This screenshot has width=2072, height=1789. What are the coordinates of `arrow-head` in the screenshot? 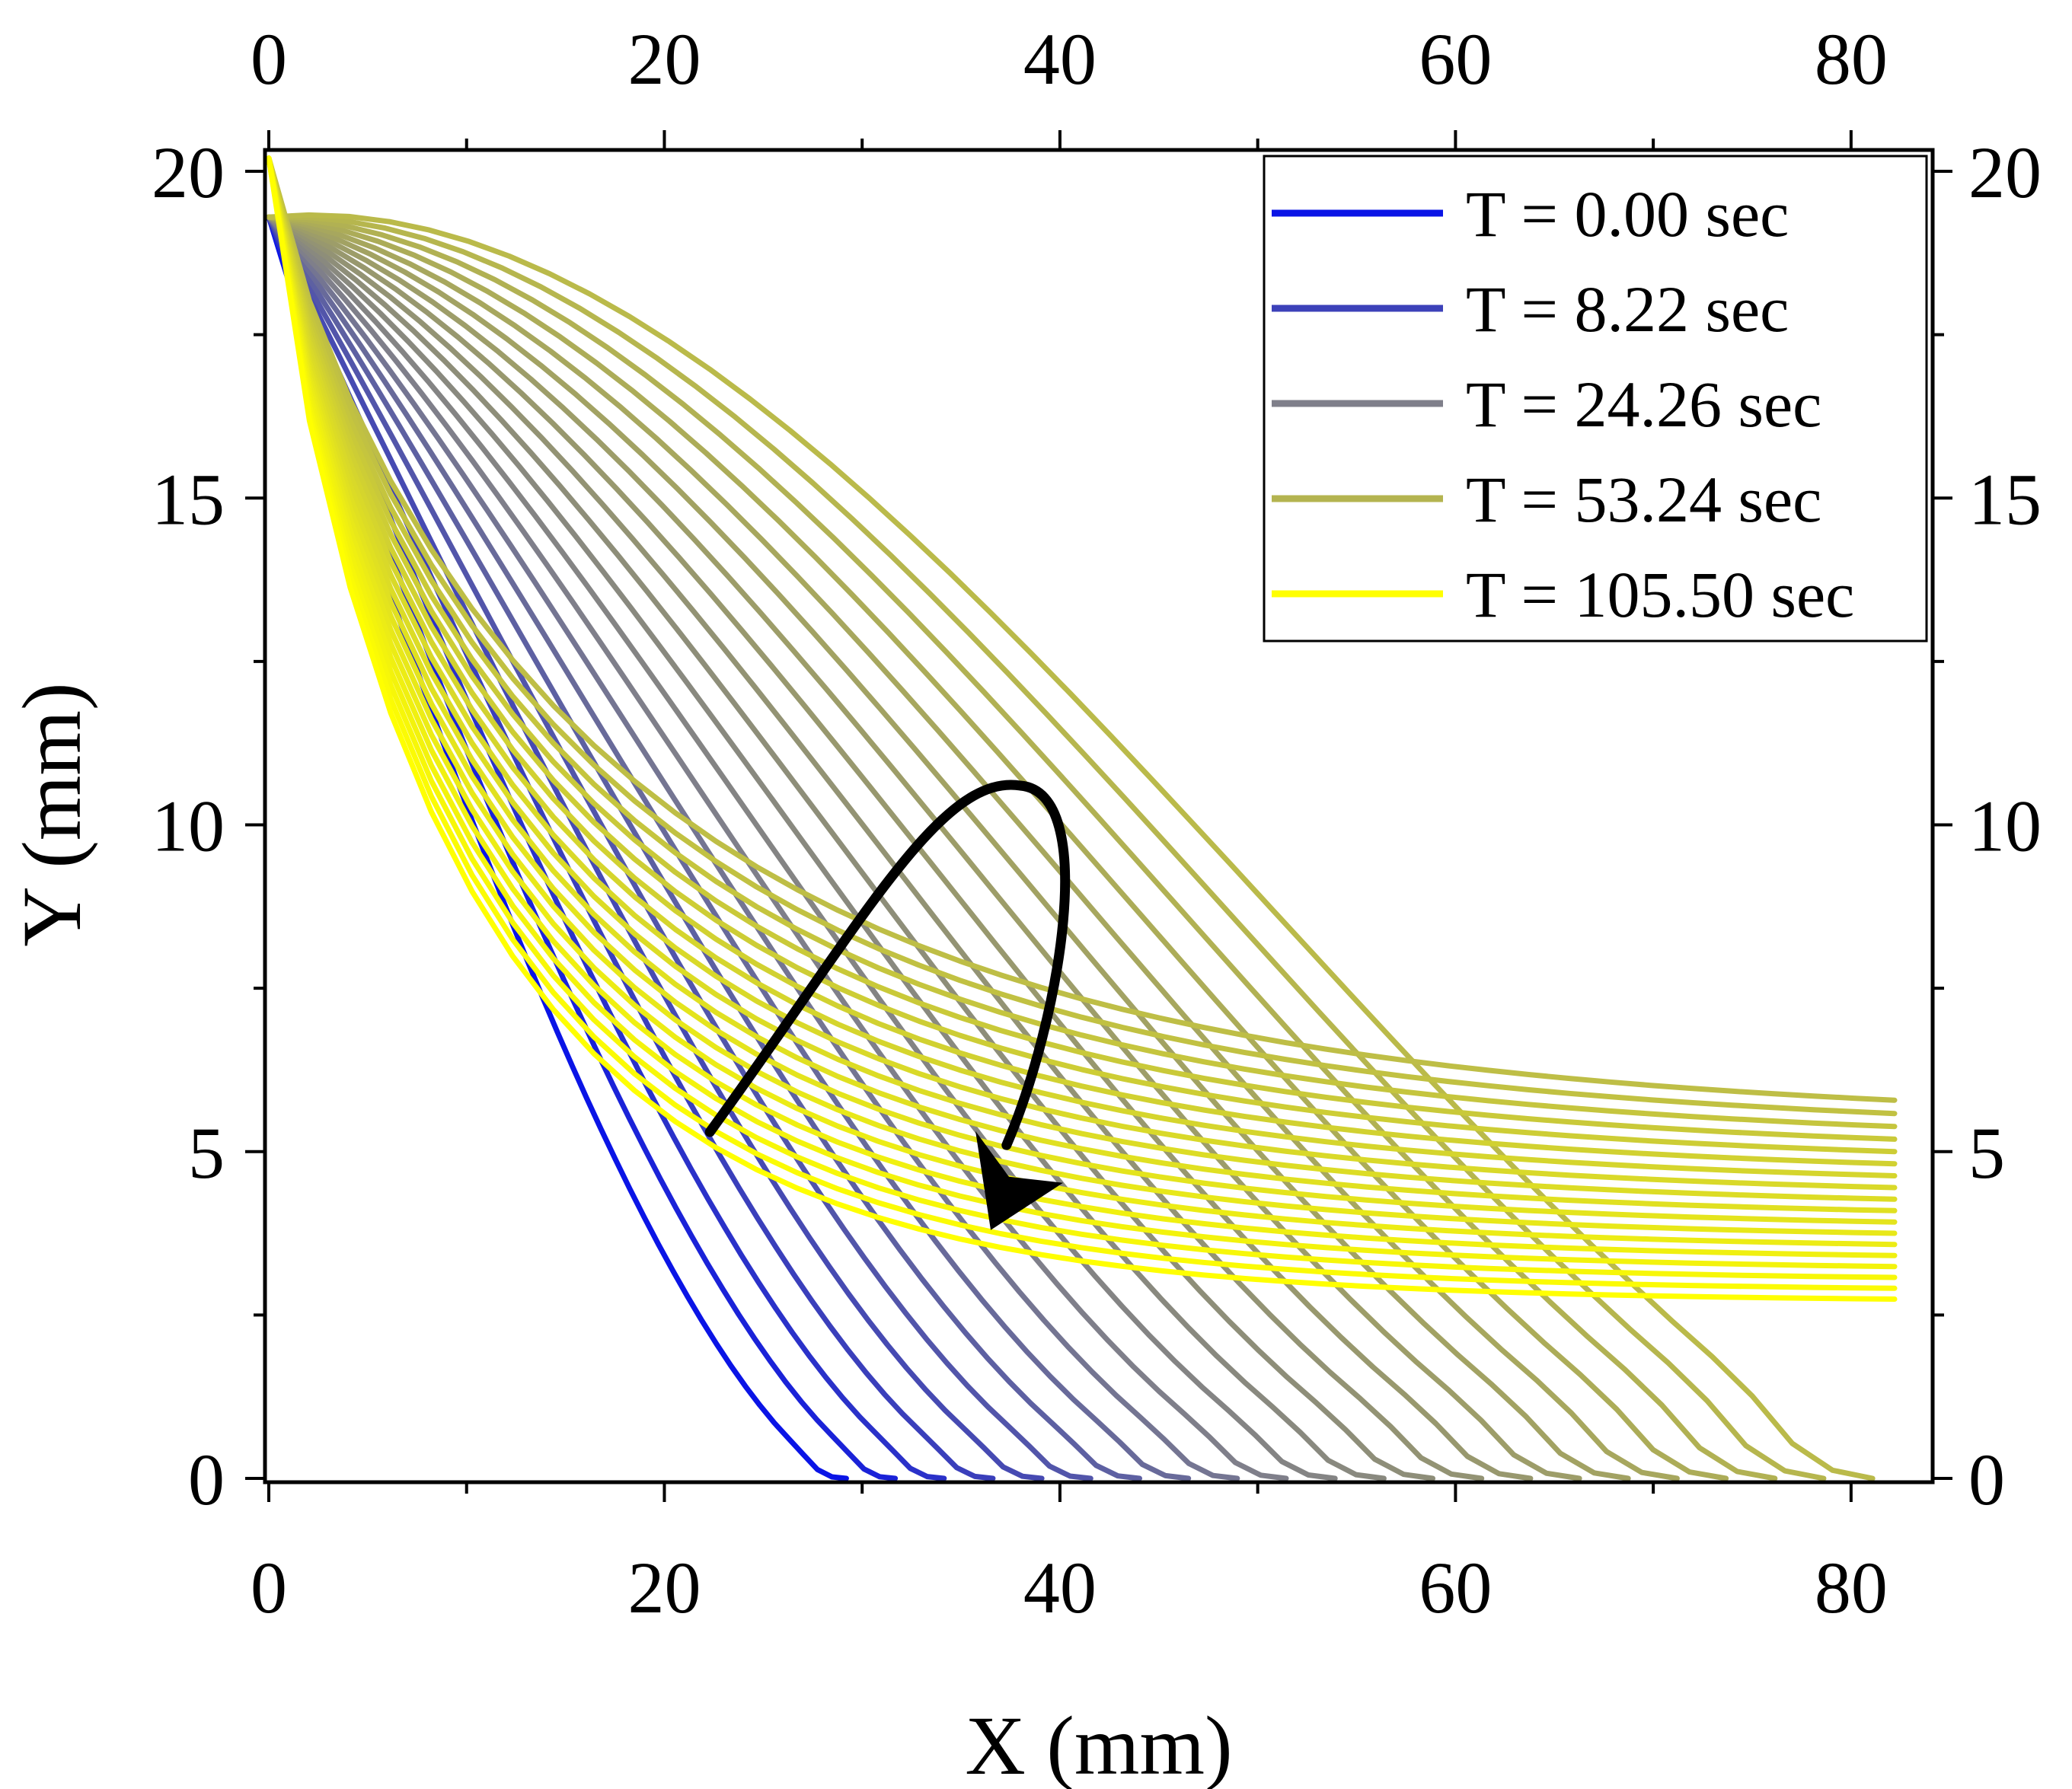 It's located at (1019, 1180).